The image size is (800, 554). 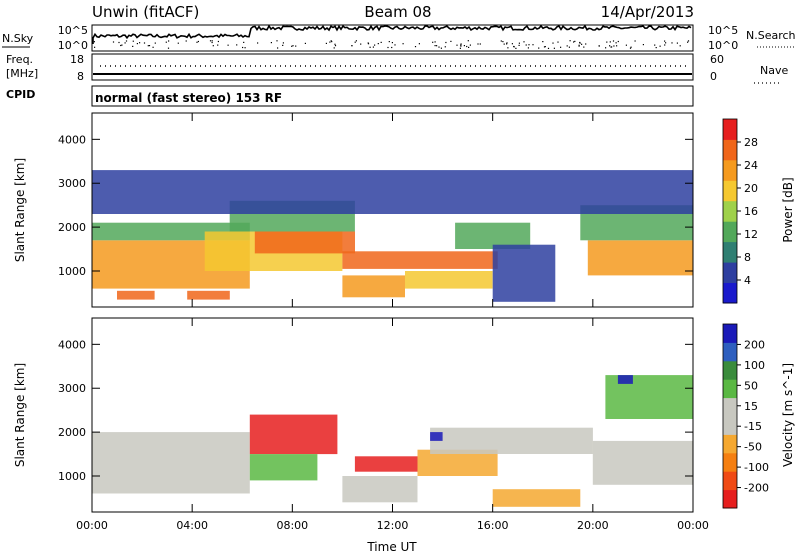 What do you see at coordinates (19, 59) in the screenshot?
I see `freq-label: Freq.` at bounding box center [19, 59].